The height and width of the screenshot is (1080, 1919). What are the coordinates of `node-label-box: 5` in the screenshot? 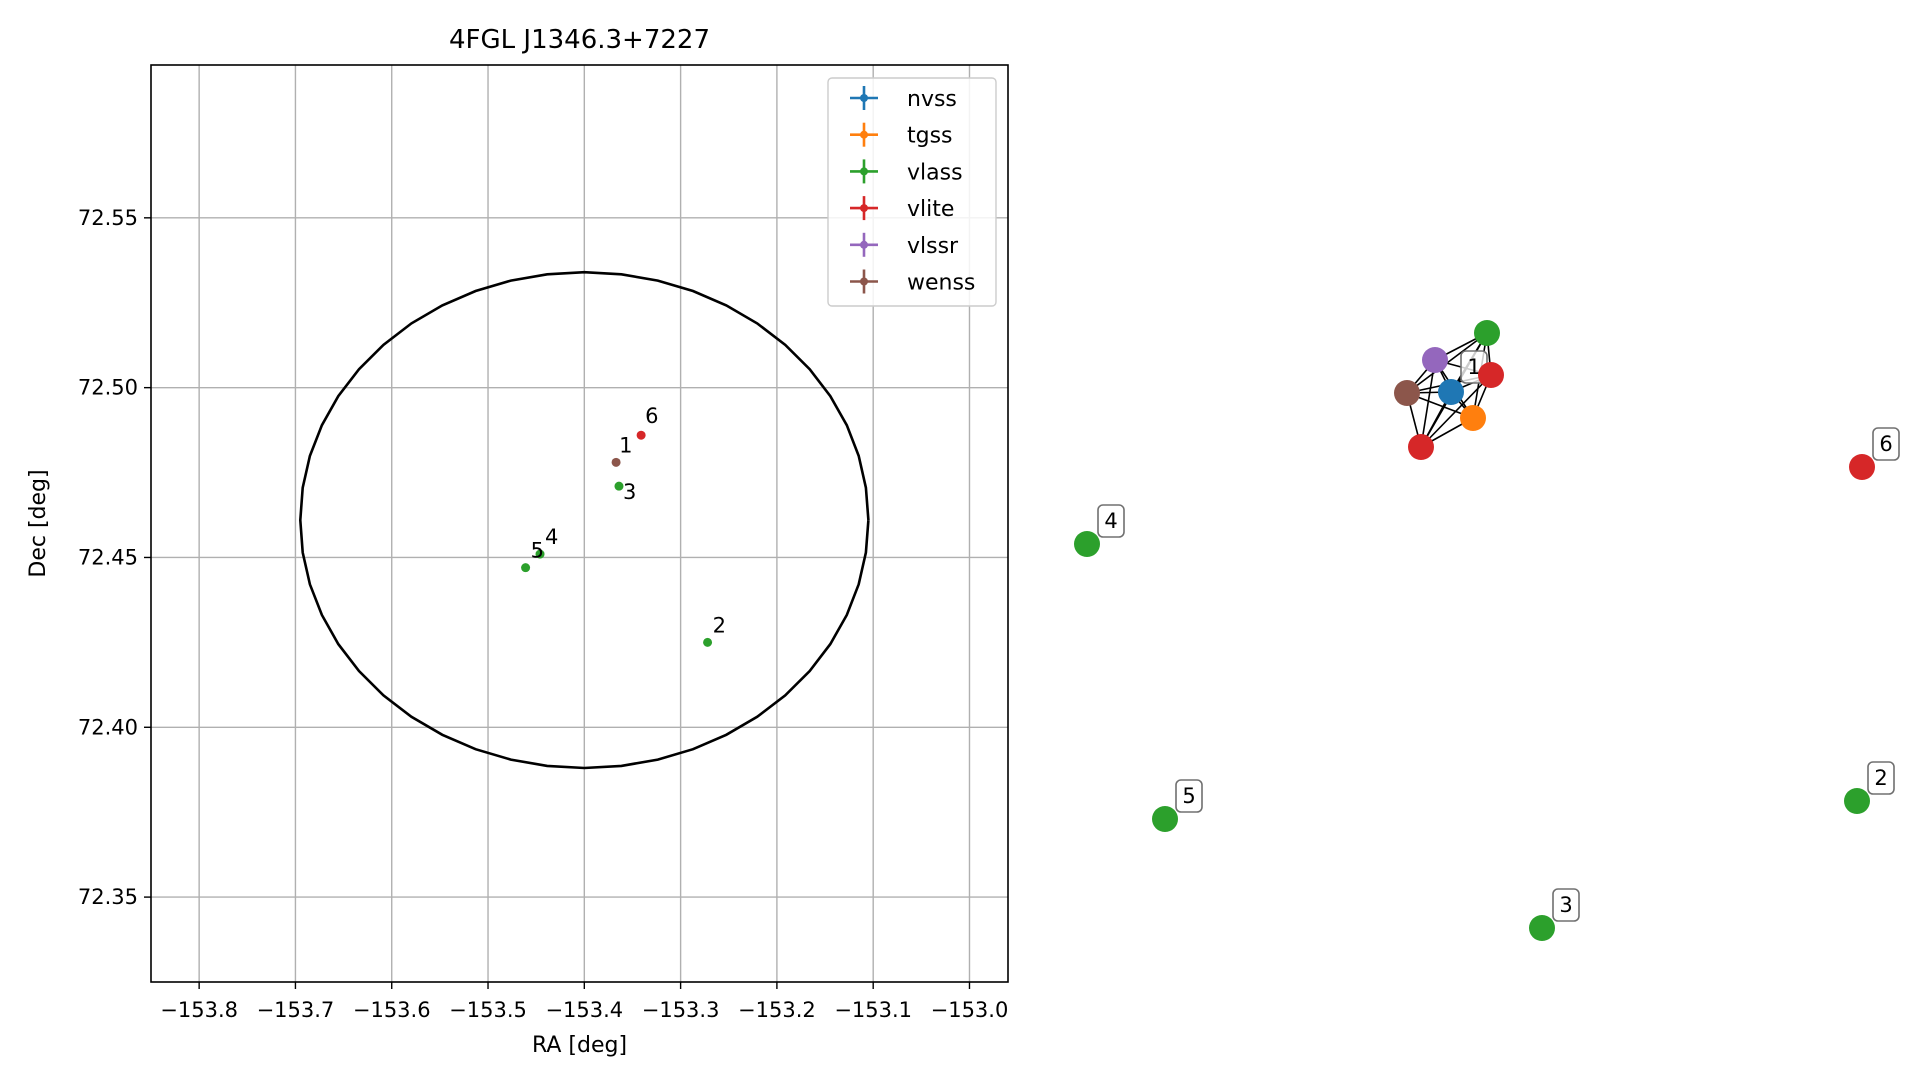 It's located at (1189, 796).